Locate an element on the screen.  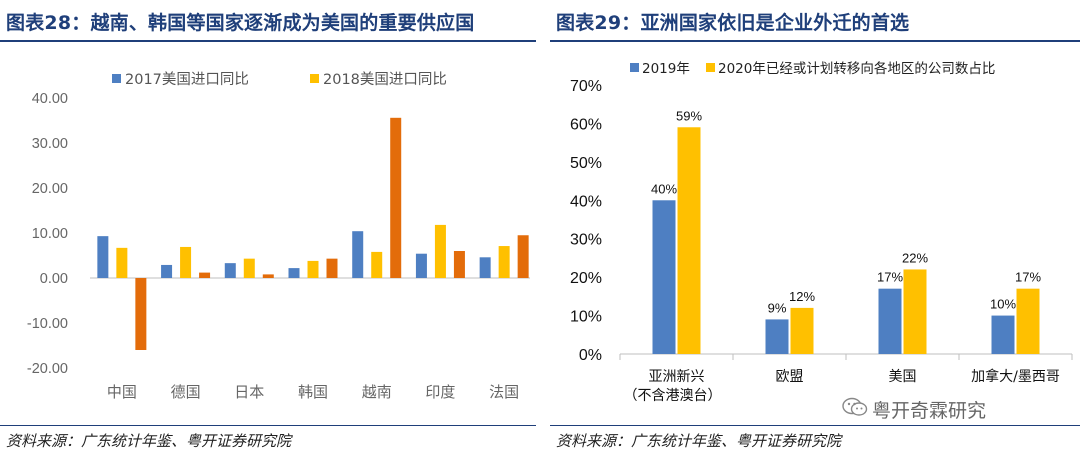
bar-2-加拿大/墨西哥 is located at coordinates (1028, 321).